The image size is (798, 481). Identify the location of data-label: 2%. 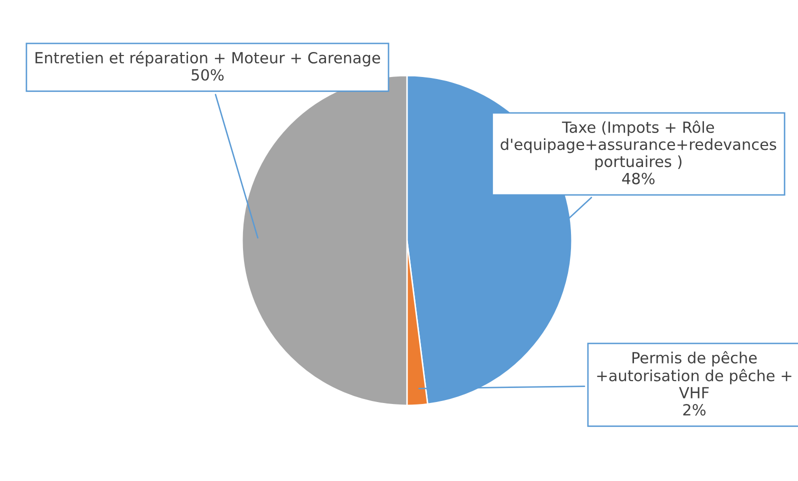
(694, 410).